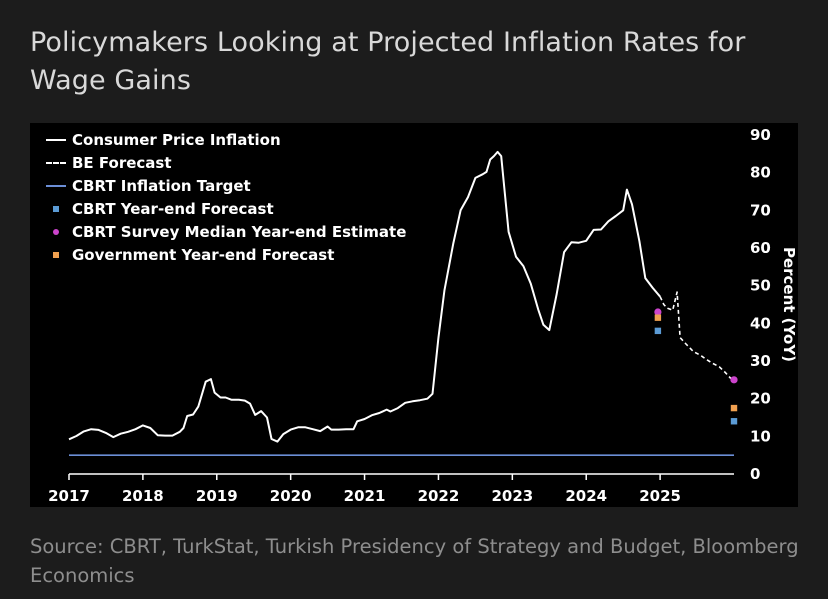 This screenshot has height=599, width=828. I want to click on legend-label: Government Year-end Forecast, so click(203, 254).